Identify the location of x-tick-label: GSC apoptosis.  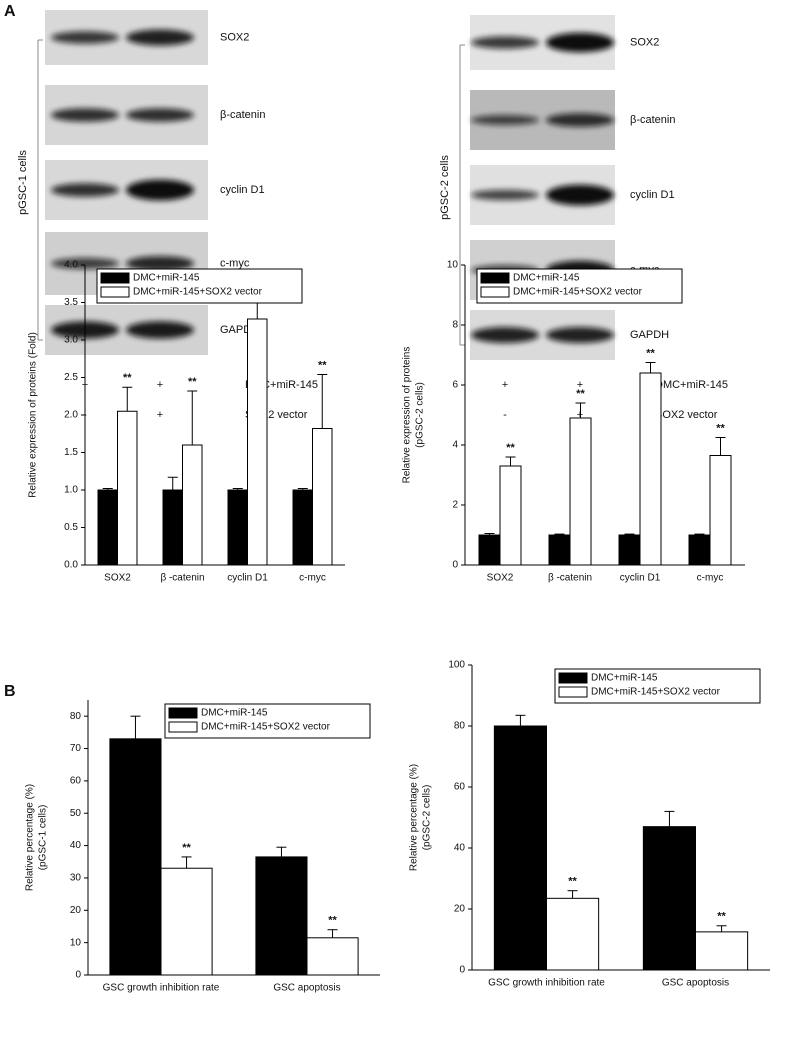
(695, 983).